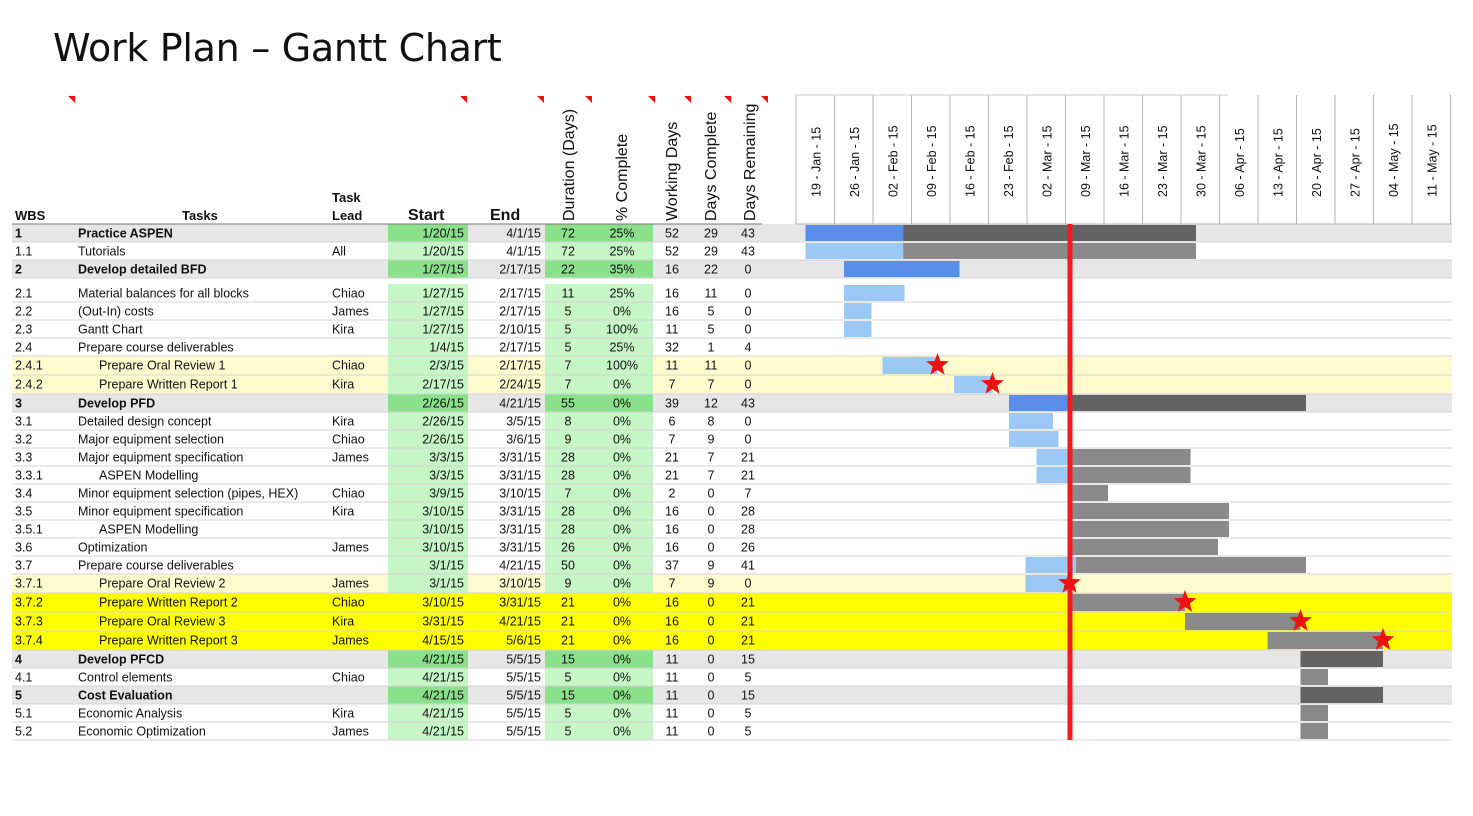  Describe the element at coordinates (1300, 620) in the screenshot. I see `milestone-star` at that location.